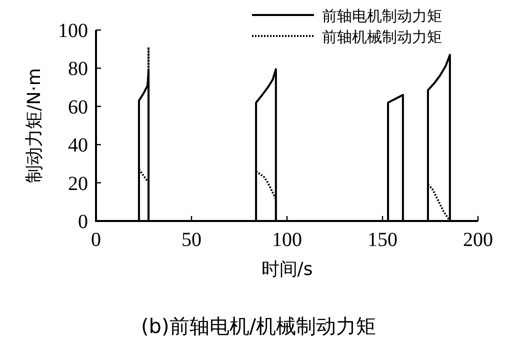 The image size is (517, 355). Describe the element at coordinates (258, 326) in the screenshot. I see `text: (b)前轴电机/机械制动力矩` at that location.